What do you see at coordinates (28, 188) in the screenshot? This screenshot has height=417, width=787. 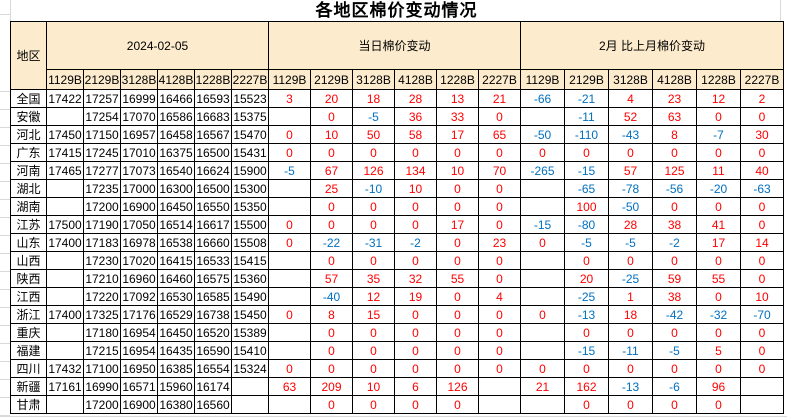 I see `region-cell: 湖北` at bounding box center [28, 188].